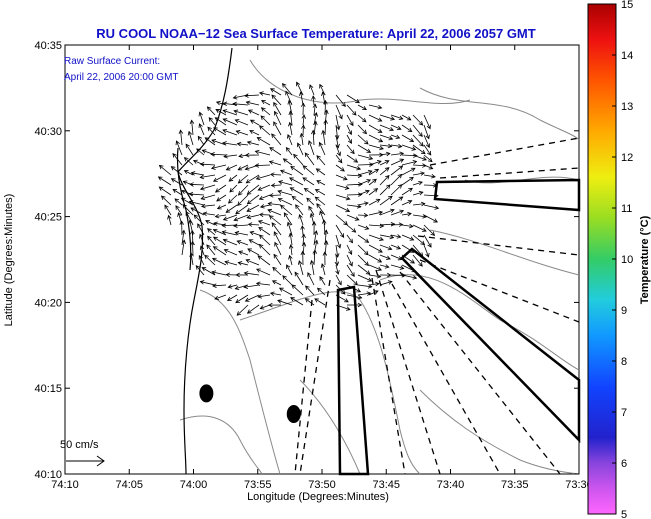 Image resolution: width=651 pixels, height=519 pixels. I want to click on annotation-line-2: April 22, 2006 20:00 GMT, so click(121, 77).